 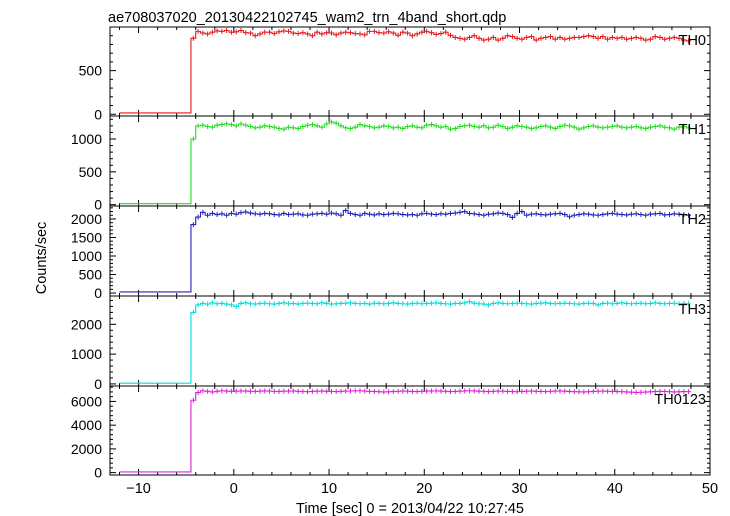 I want to click on series-line-th0123, so click(x=405, y=431).